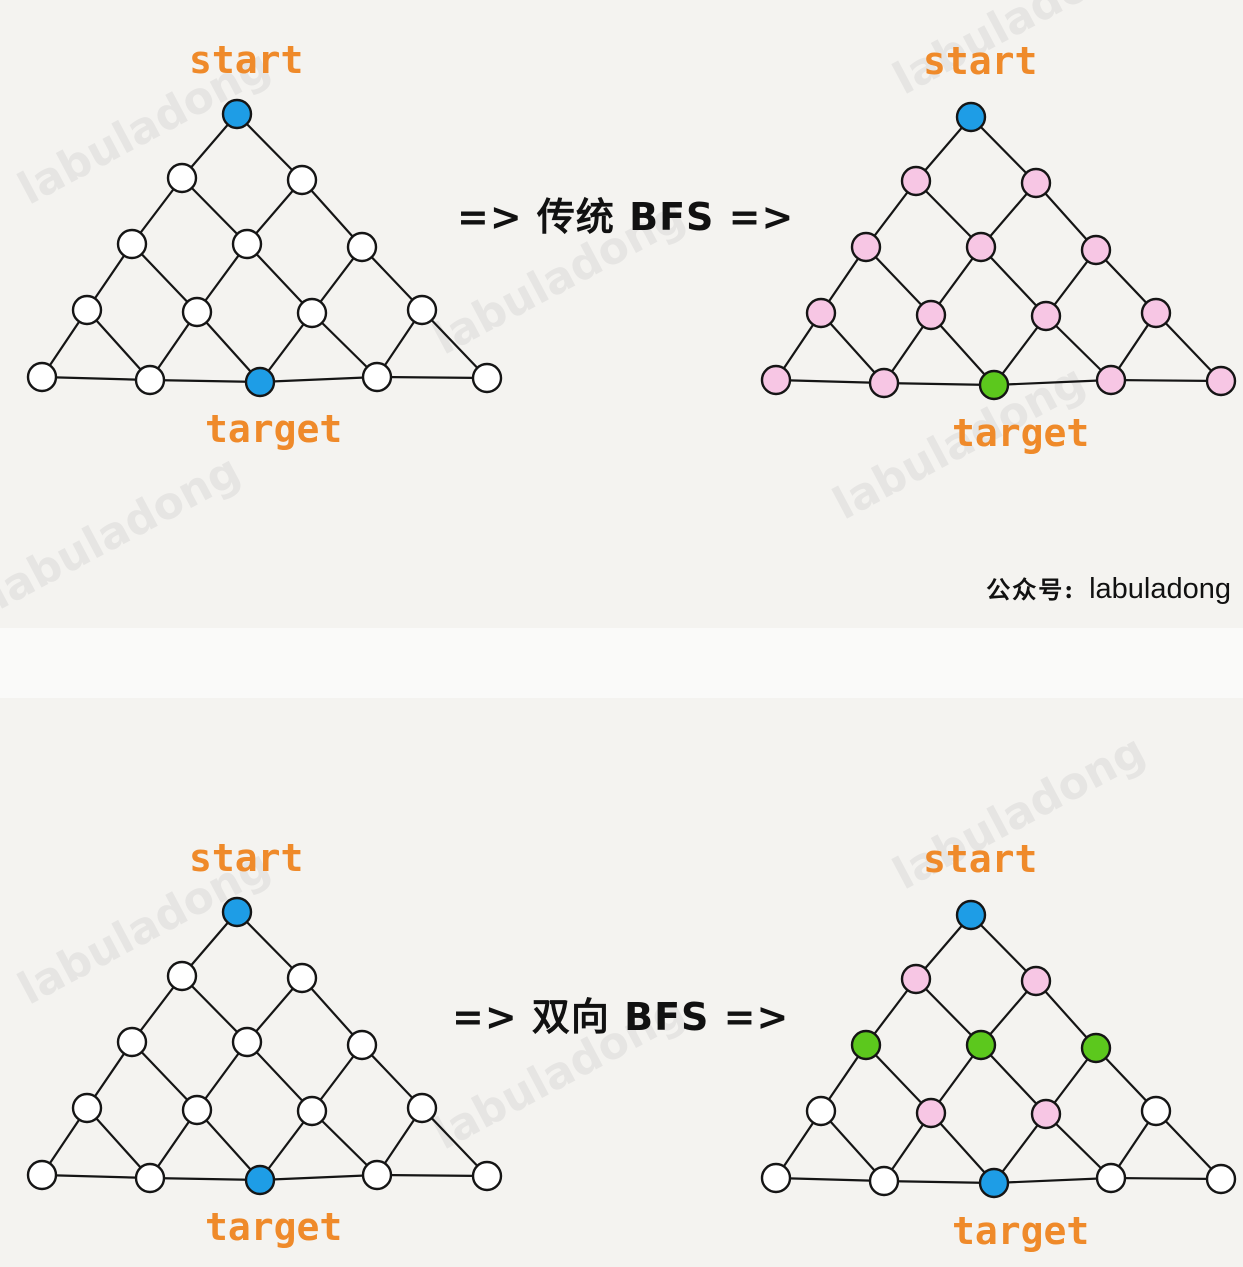 The width and height of the screenshot is (1243, 1267). What do you see at coordinates (621, 1017) in the screenshot?
I see `bidirectional-bfs-caption: => 双向 BFS =>` at bounding box center [621, 1017].